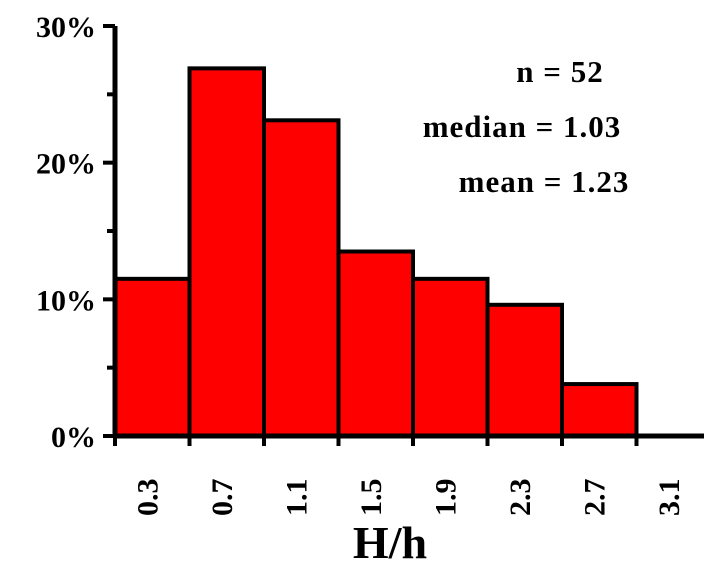  What do you see at coordinates (152, 357) in the screenshot?
I see `bar-0.3` at bounding box center [152, 357].